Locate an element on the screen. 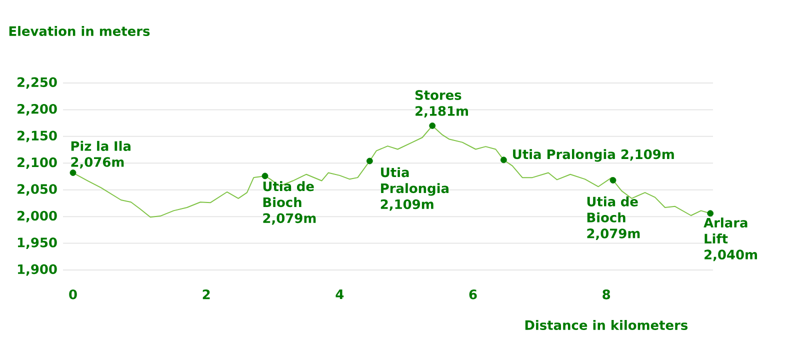 The width and height of the screenshot is (800, 350). y-tick-label: 2,000 is located at coordinates (37, 216).